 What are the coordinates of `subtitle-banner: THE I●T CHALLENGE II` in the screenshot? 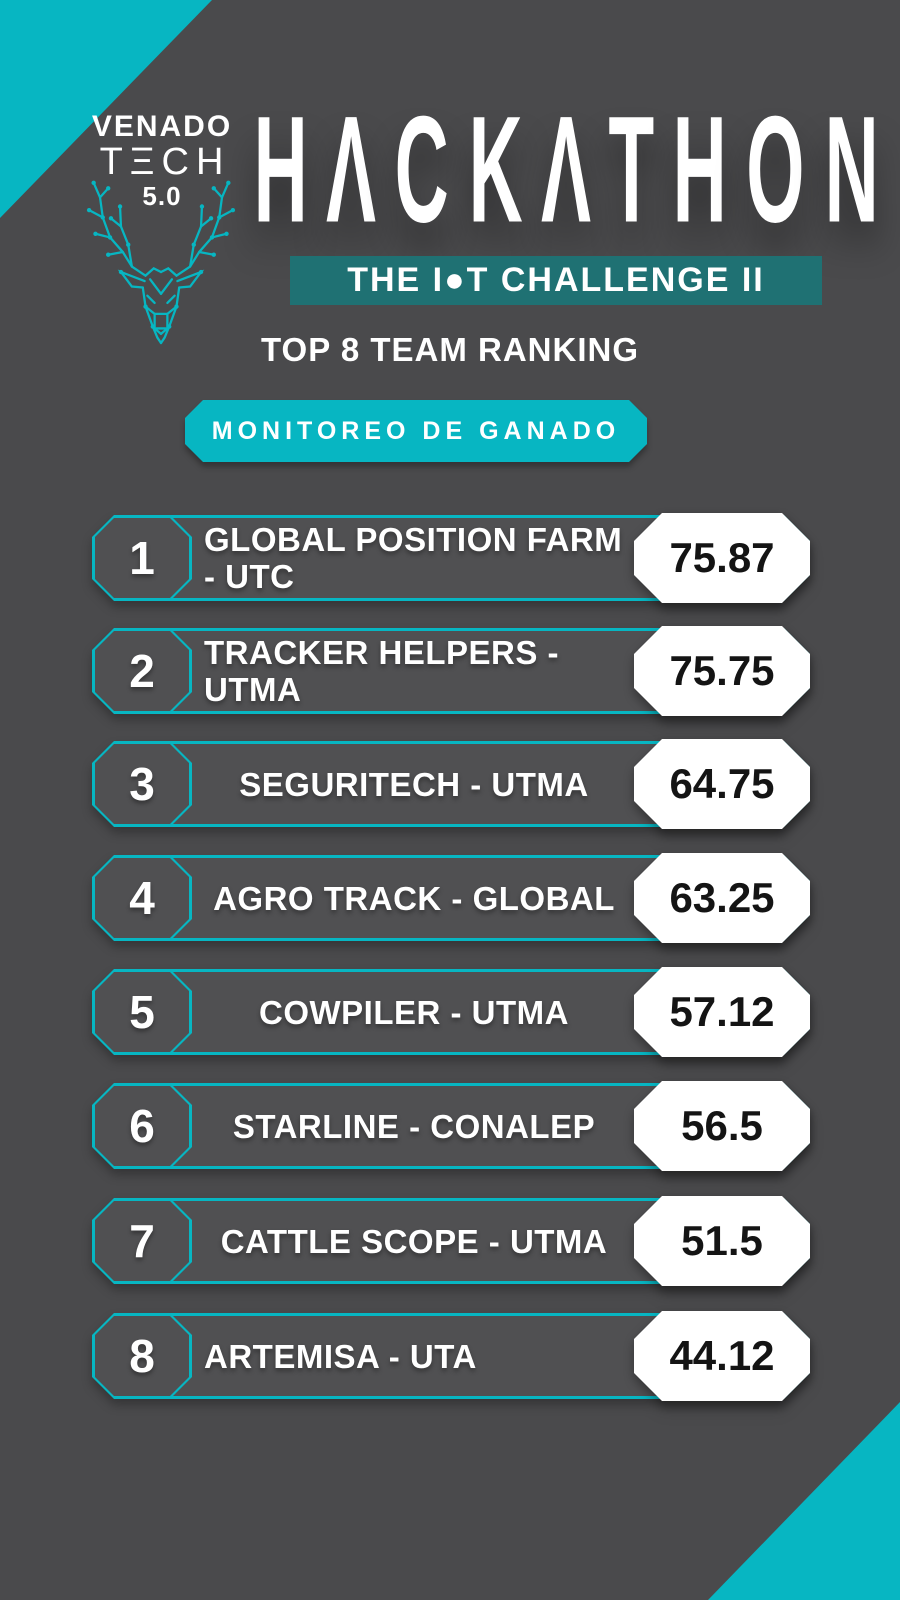 It's located at (556, 280).